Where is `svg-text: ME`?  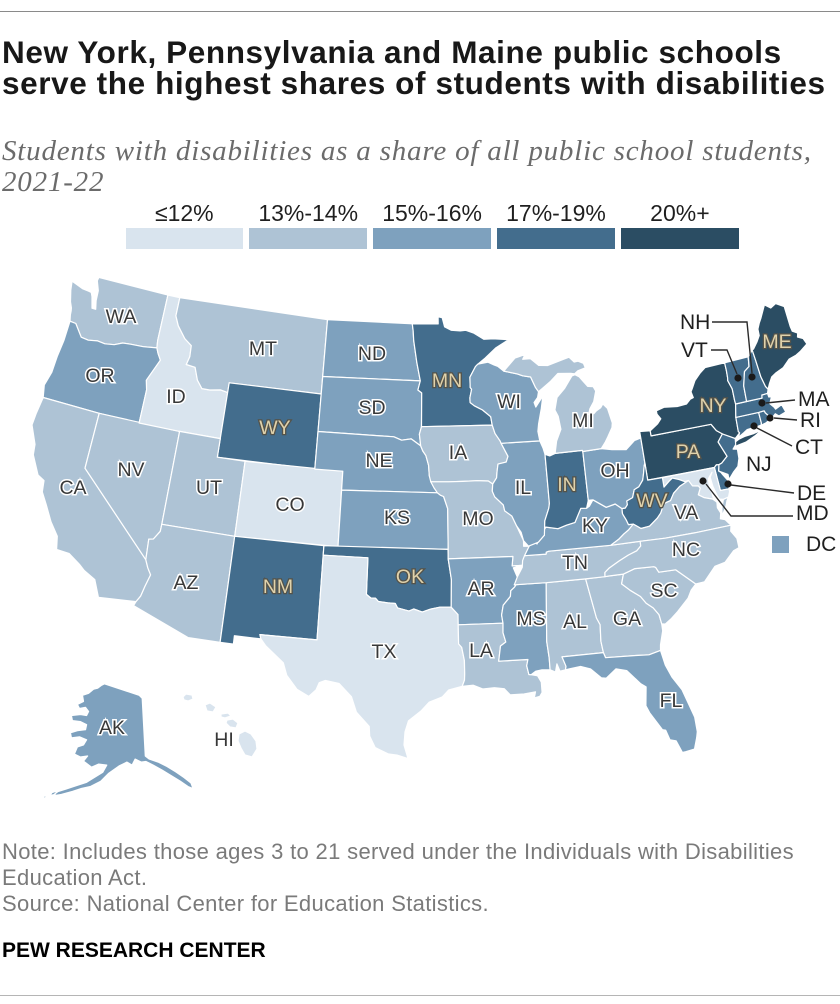 svg-text: ME is located at coordinates (776, 342).